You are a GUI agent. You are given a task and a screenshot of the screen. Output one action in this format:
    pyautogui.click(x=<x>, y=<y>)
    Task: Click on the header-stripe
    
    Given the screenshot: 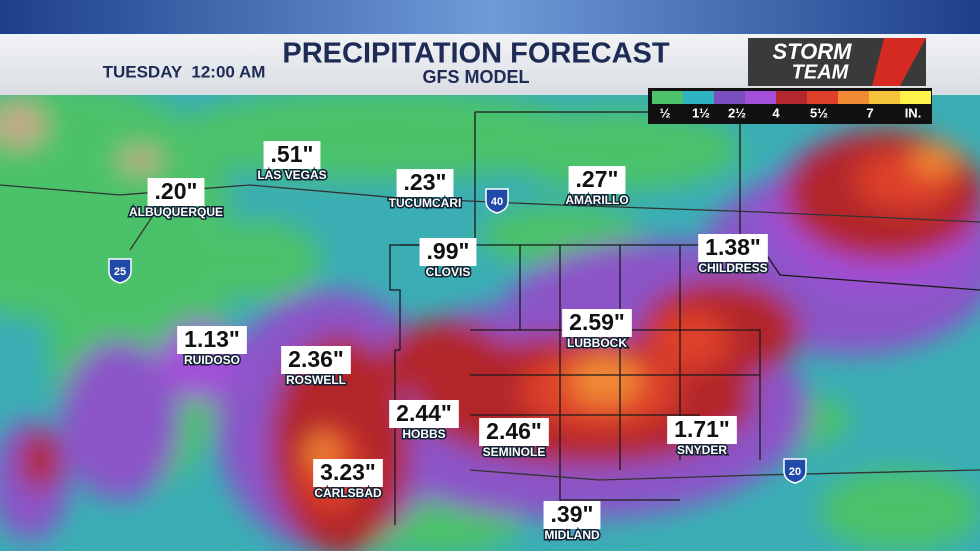 What is the action you would take?
    pyautogui.click(x=490, y=17)
    